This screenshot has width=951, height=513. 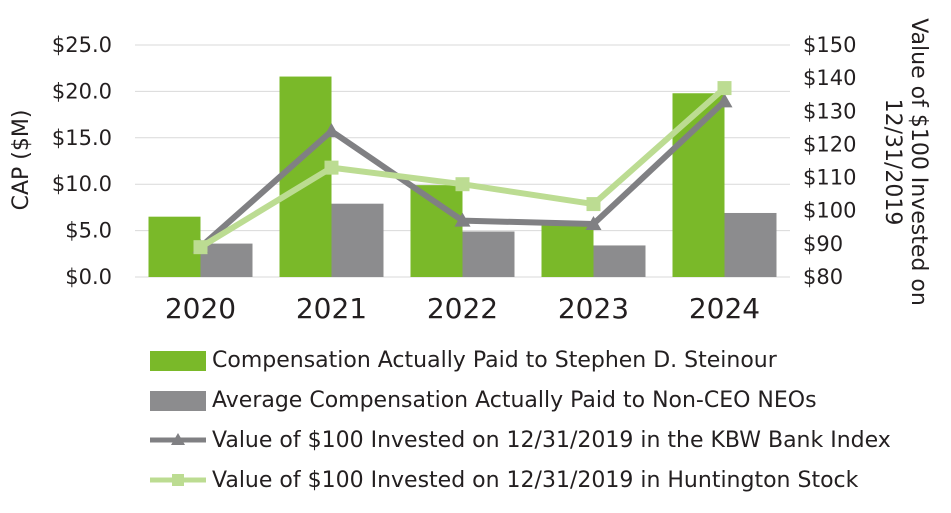 I want to click on y-axis-ticks: $0.0 $5.0 $10.0 $15.0 $20.0 $25.0, so click(x=82, y=161).